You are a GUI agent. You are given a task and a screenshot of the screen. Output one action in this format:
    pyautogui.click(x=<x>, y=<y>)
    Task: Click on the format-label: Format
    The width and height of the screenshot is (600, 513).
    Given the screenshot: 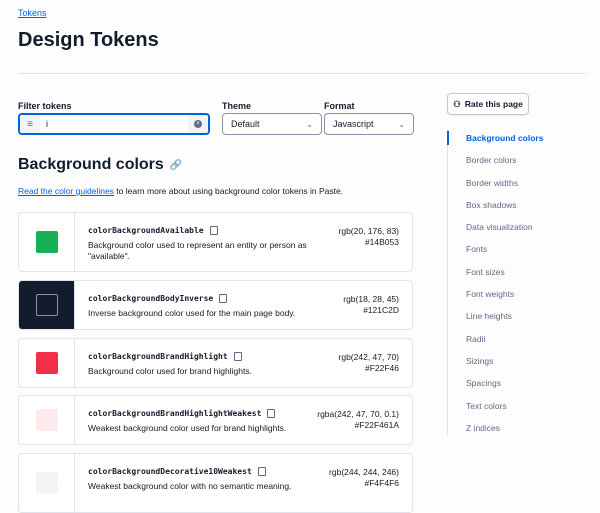 What is the action you would take?
    pyautogui.click(x=339, y=106)
    